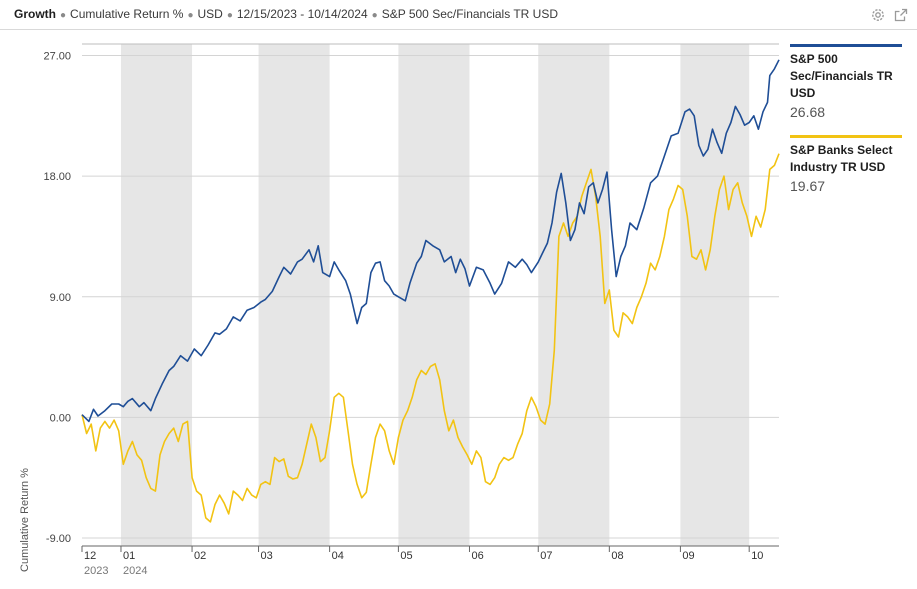 Image resolution: width=917 pixels, height=589 pixels. Describe the element at coordinates (808, 112) in the screenshot. I see `legend-series-value: 26.68` at that location.